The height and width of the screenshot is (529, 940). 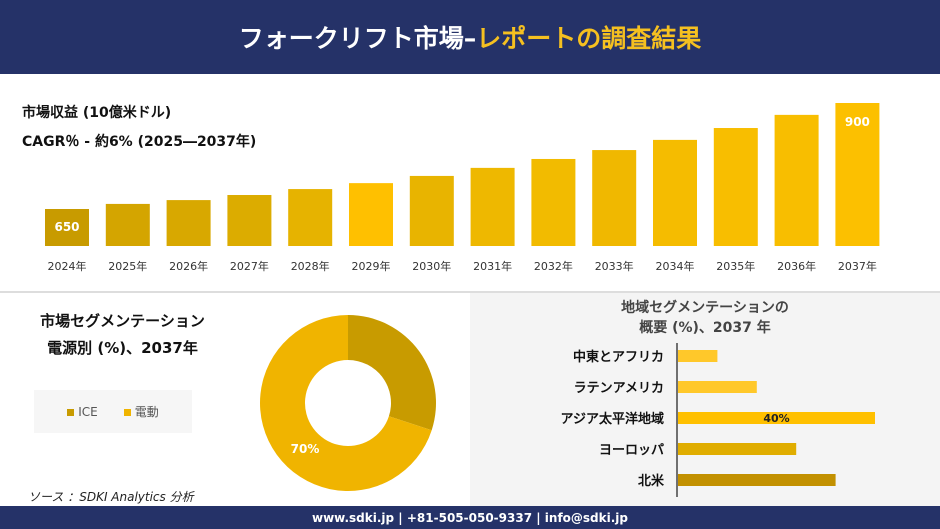 I want to click on bar-2025年, so click(x=127, y=224).